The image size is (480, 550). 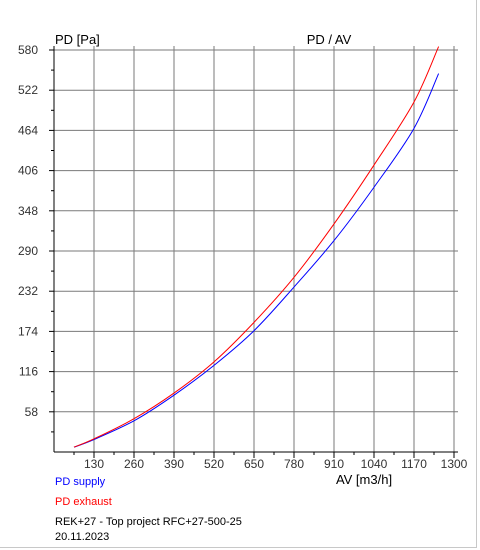 I want to click on x-tick-label: 1040, so click(x=374, y=464).